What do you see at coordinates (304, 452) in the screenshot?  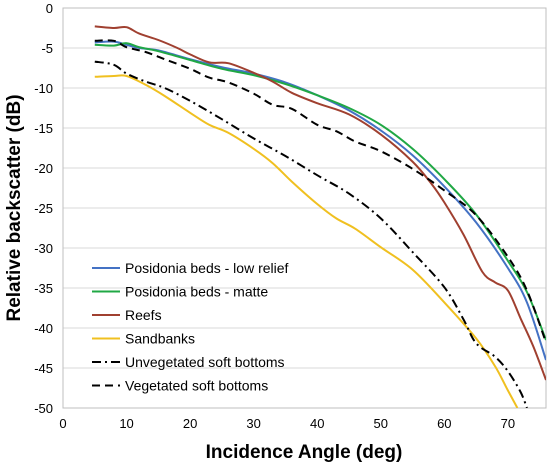 I see `x-axis-title: Incidence Angle (deg)` at bounding box center [304, 452].